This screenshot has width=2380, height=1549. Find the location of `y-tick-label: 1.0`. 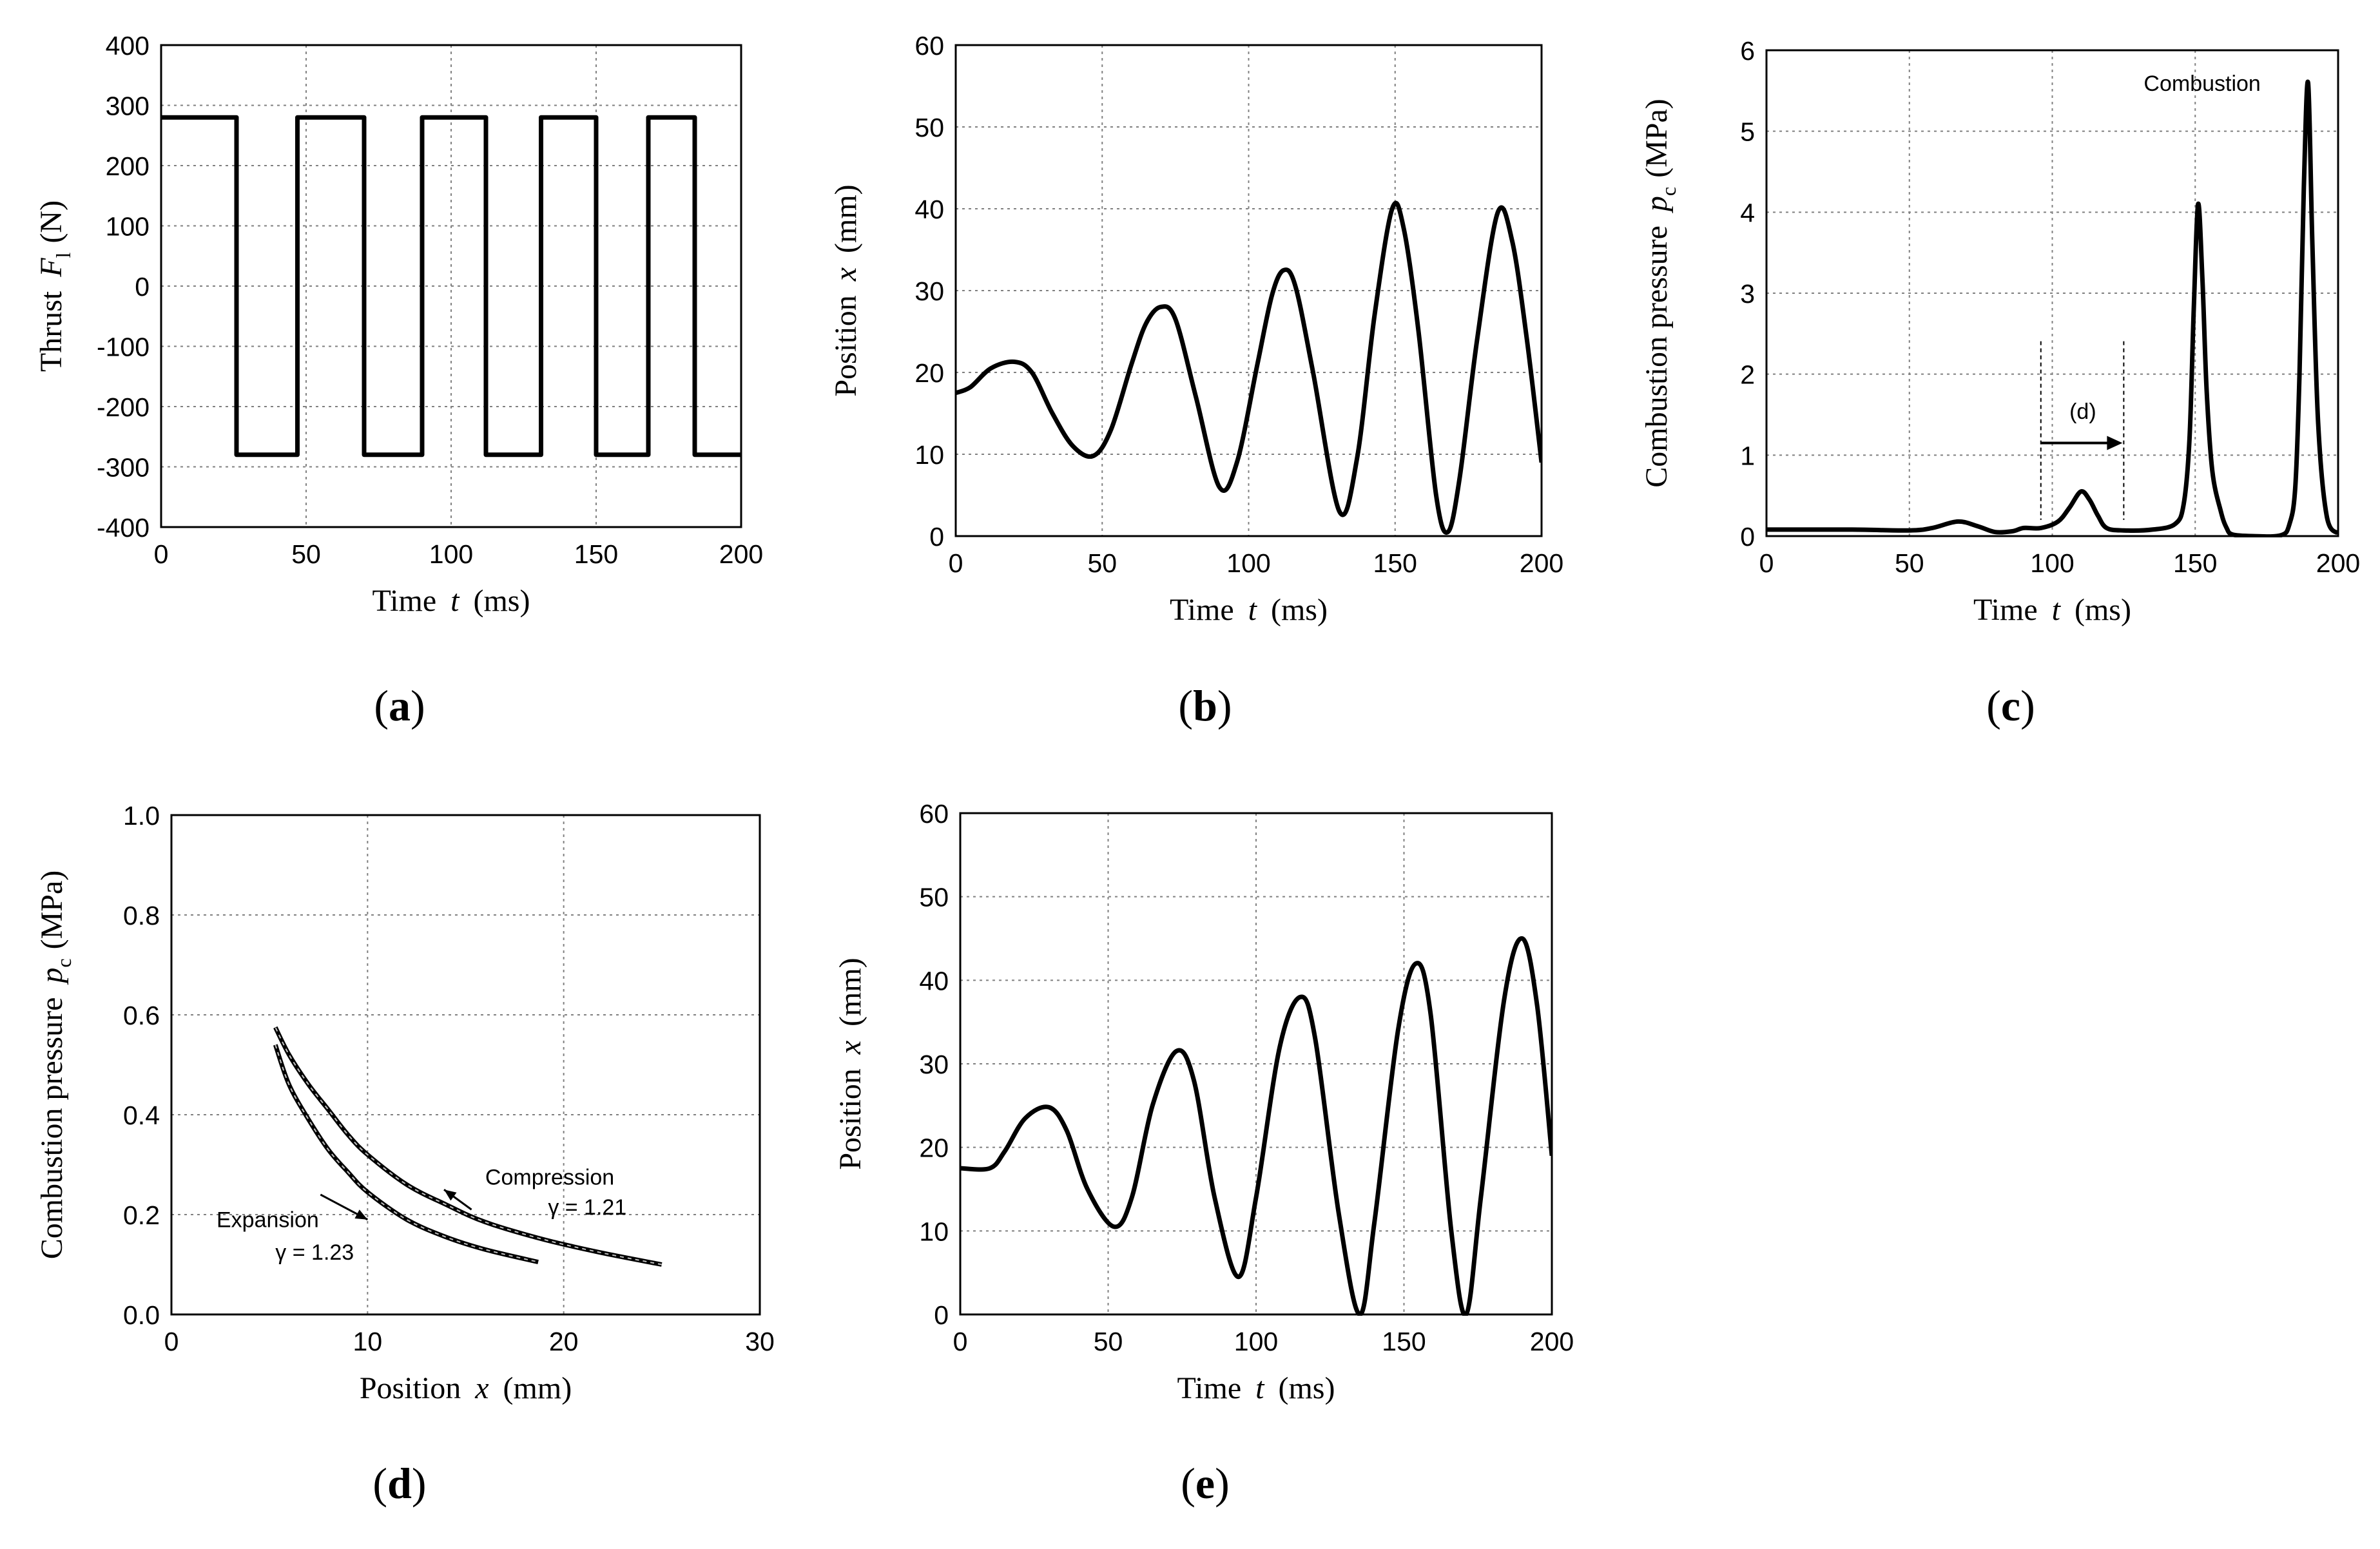

y-tick-label: 1.0 is located at coordinates (141, 816).